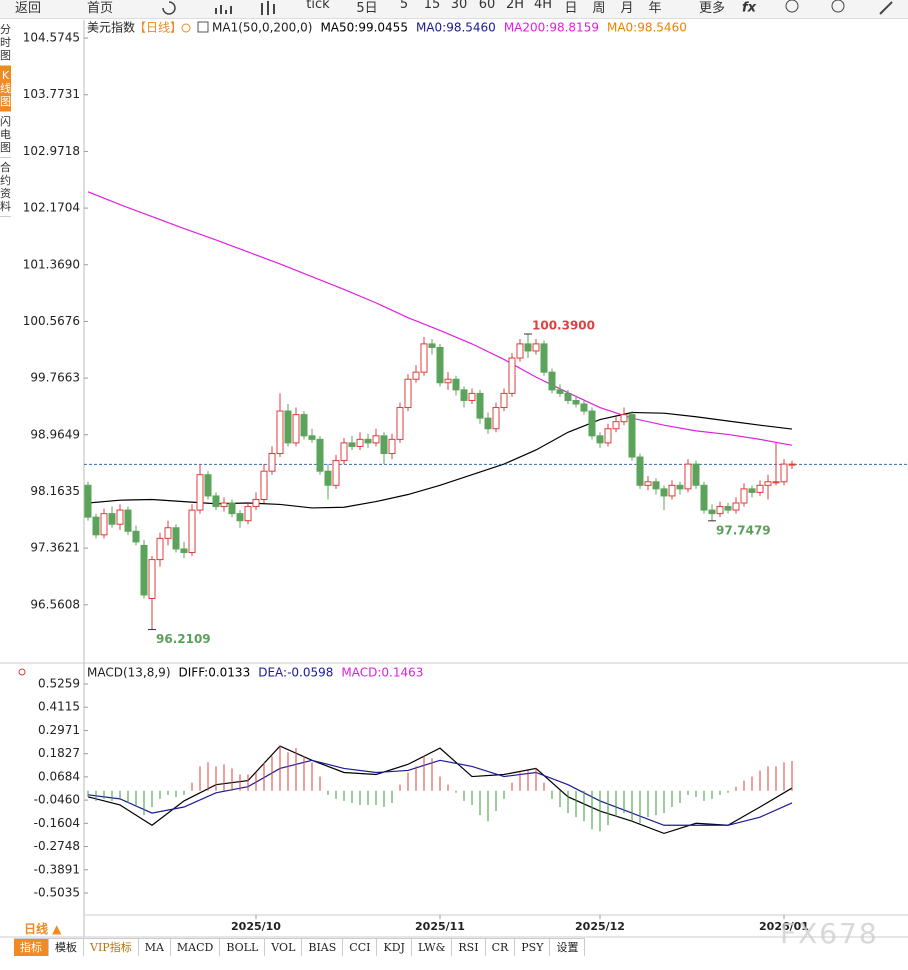  Describe the element at coordinates (500, 947) in the screenshot. I see `indicator-tab: CR` at that location.